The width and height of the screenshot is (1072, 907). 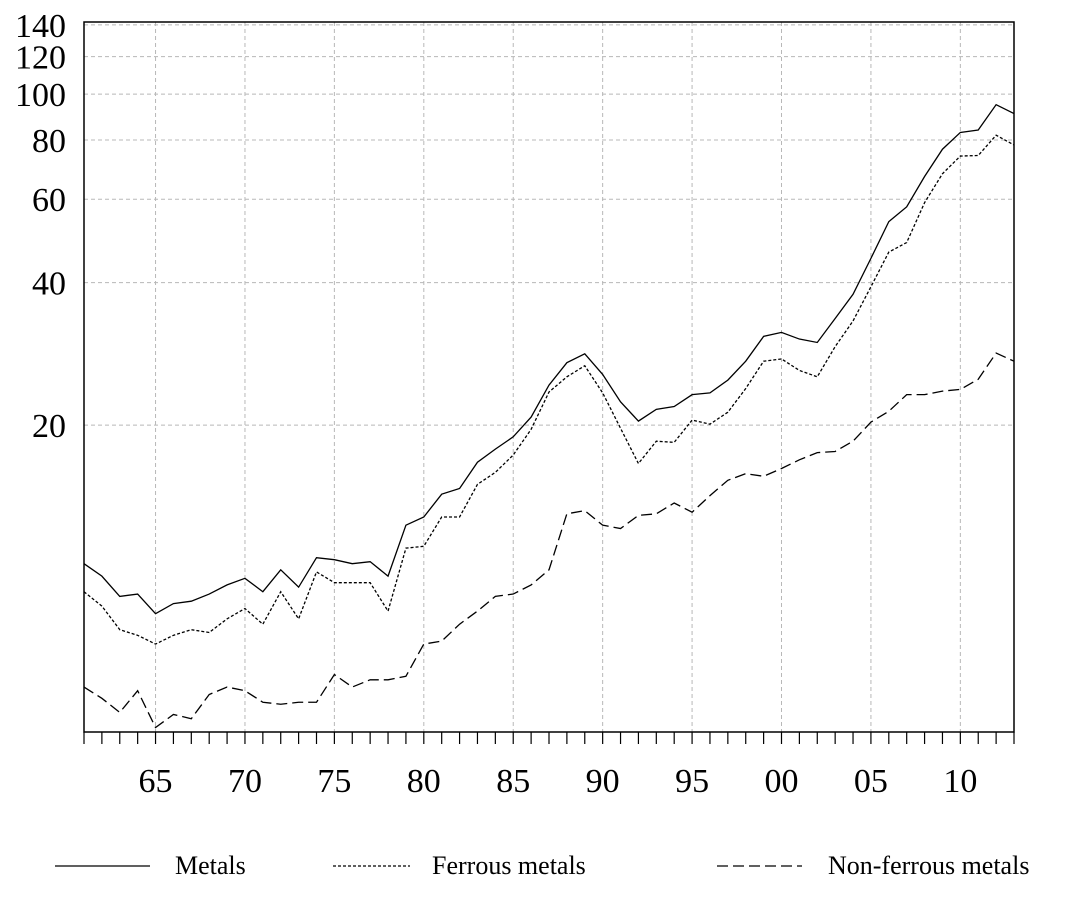 I want to click on legend-label-ferrous-metals: Ferrous metals, so click(x=509, y=865).